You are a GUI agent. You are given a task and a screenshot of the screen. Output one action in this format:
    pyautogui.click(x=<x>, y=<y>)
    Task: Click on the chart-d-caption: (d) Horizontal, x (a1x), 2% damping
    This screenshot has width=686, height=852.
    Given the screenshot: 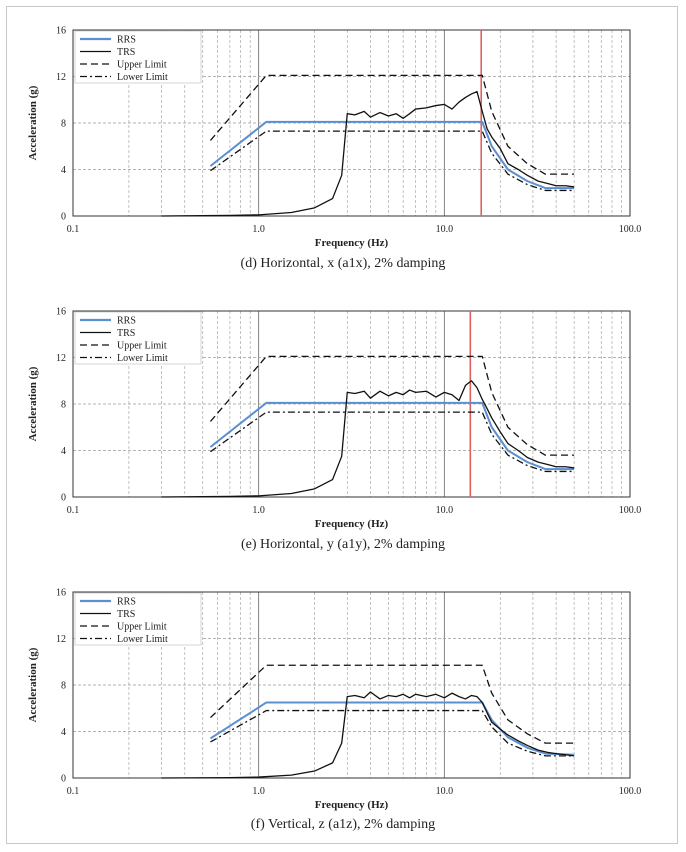 What is the action you would take?
    pyautogui.click(x=343, y=263)
    